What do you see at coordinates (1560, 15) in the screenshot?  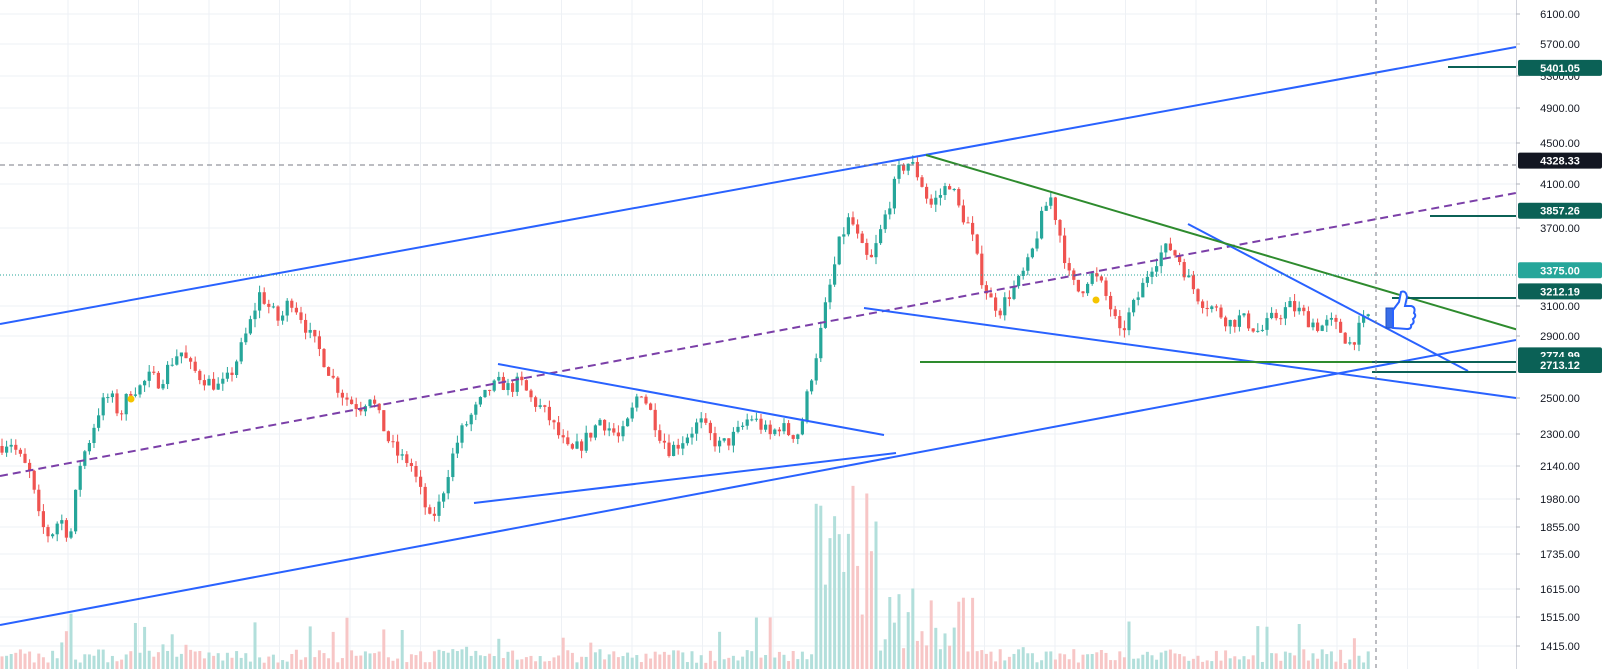 I see `price-axis-tick-label: 6100.00` at bounding box center [1560, 15].